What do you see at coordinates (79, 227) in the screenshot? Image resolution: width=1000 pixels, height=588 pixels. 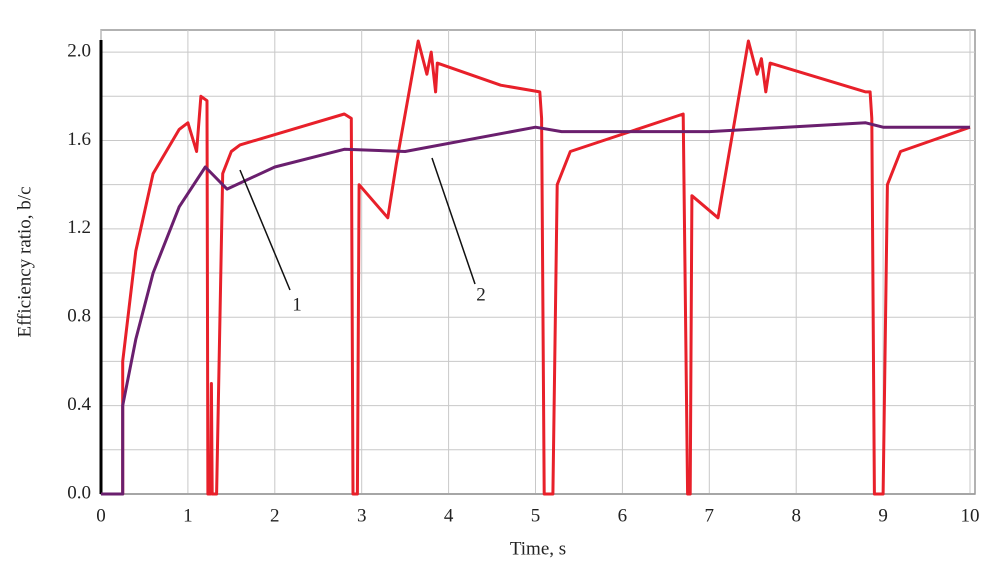 I see `y-tick-label: 1.2` at bounding box center [79, 227].